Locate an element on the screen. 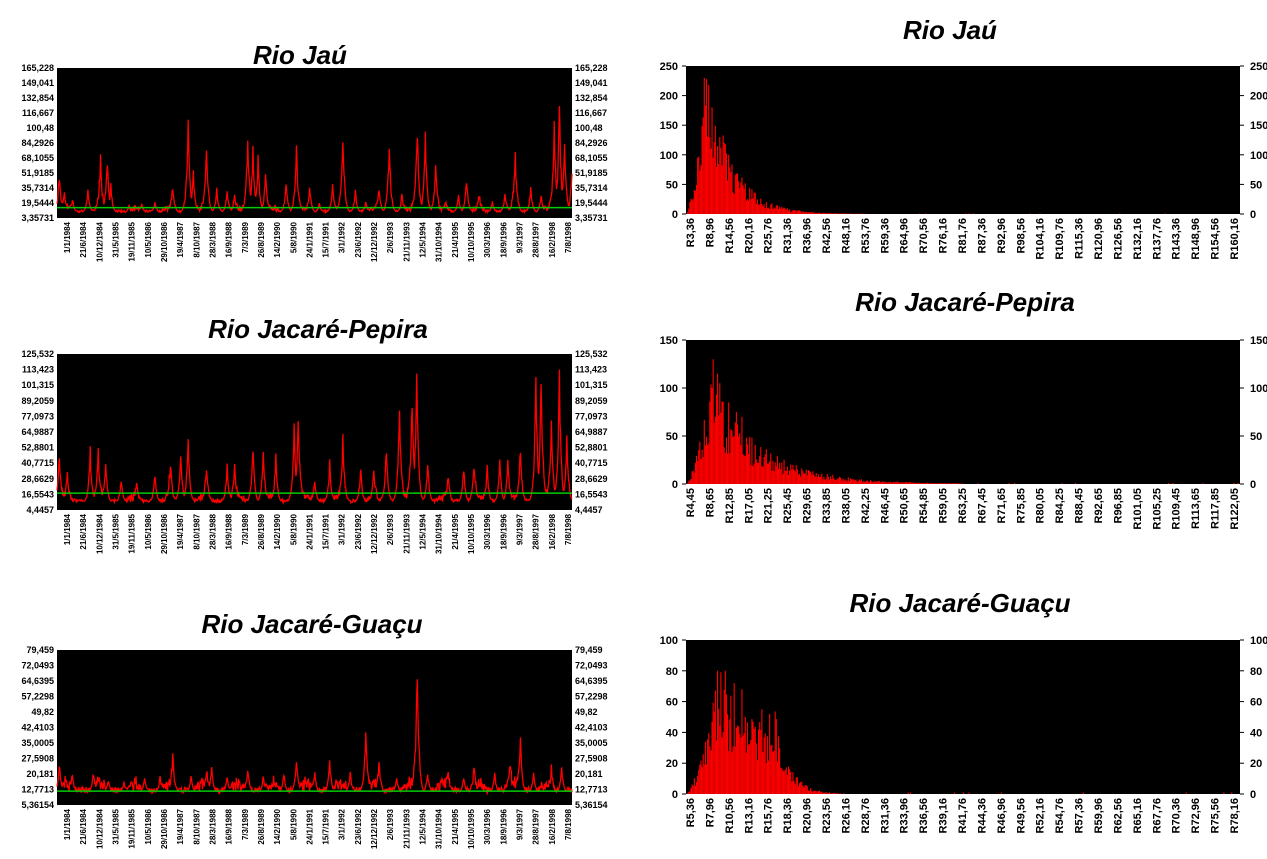 The width and height of the screenshot is (1267, 859). x-tick-label: 14/2/1990 is located at coordinates (277, 826).